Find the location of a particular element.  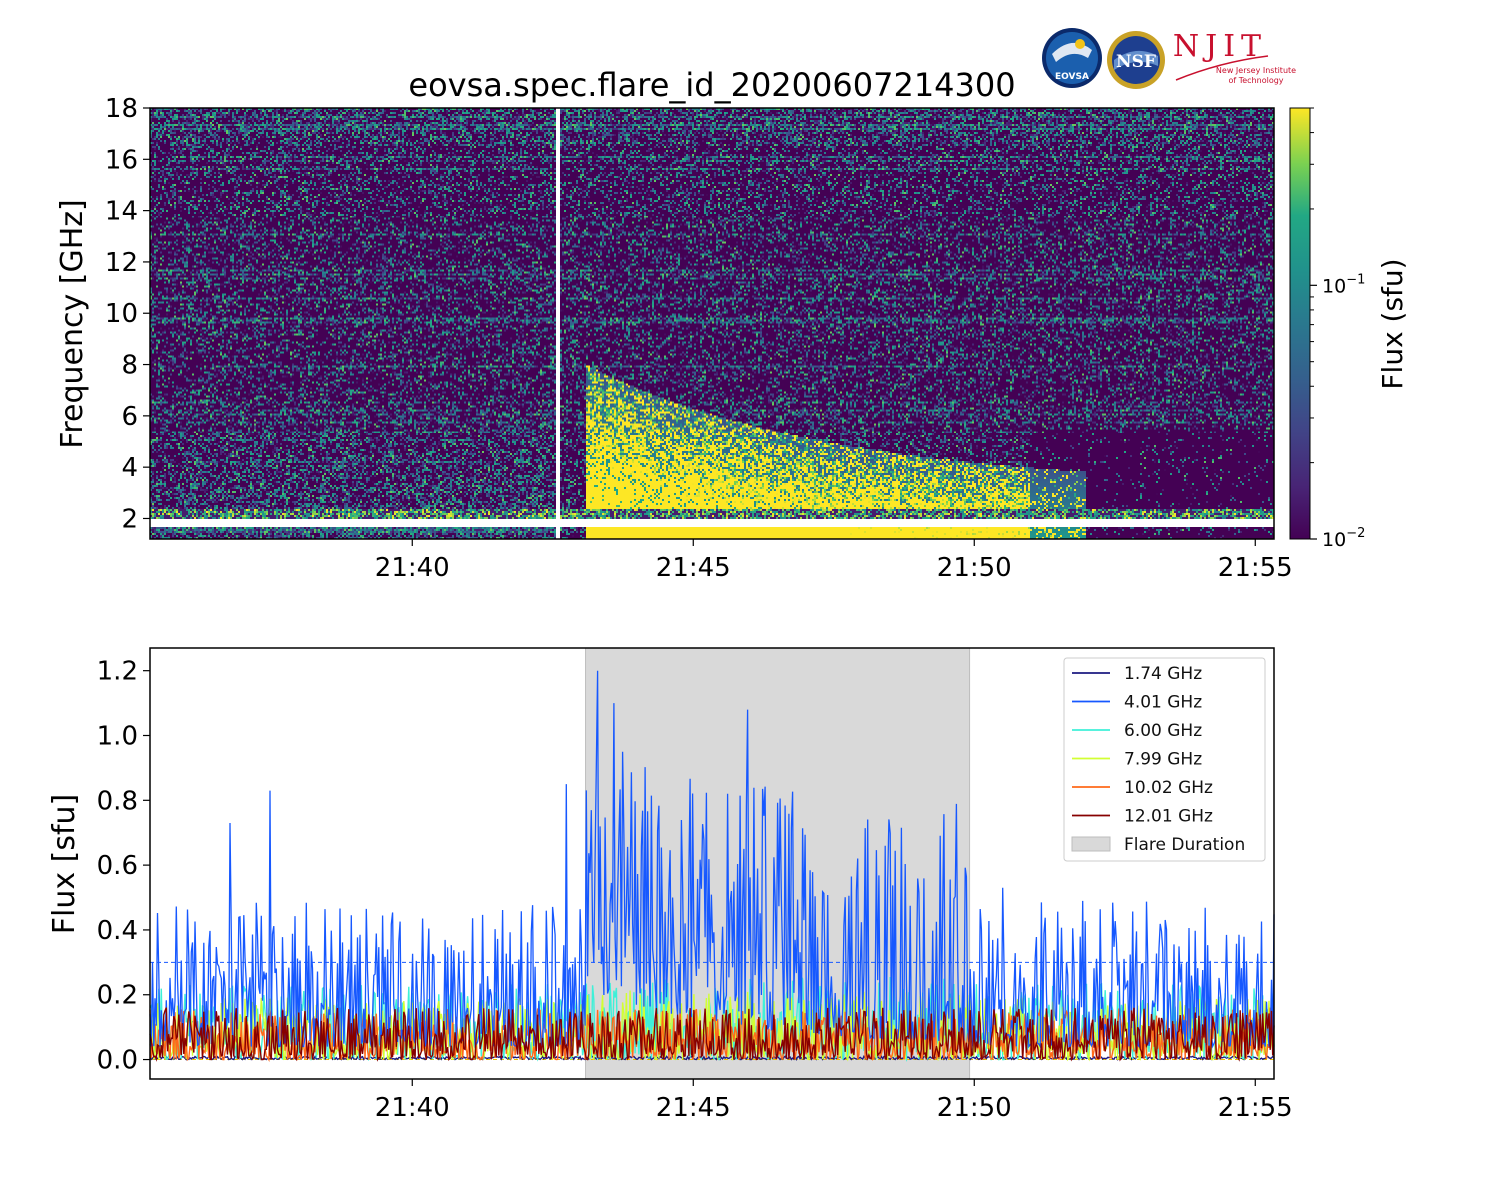

series-line-1-74-ghz is located at coordinates (712, 1058).